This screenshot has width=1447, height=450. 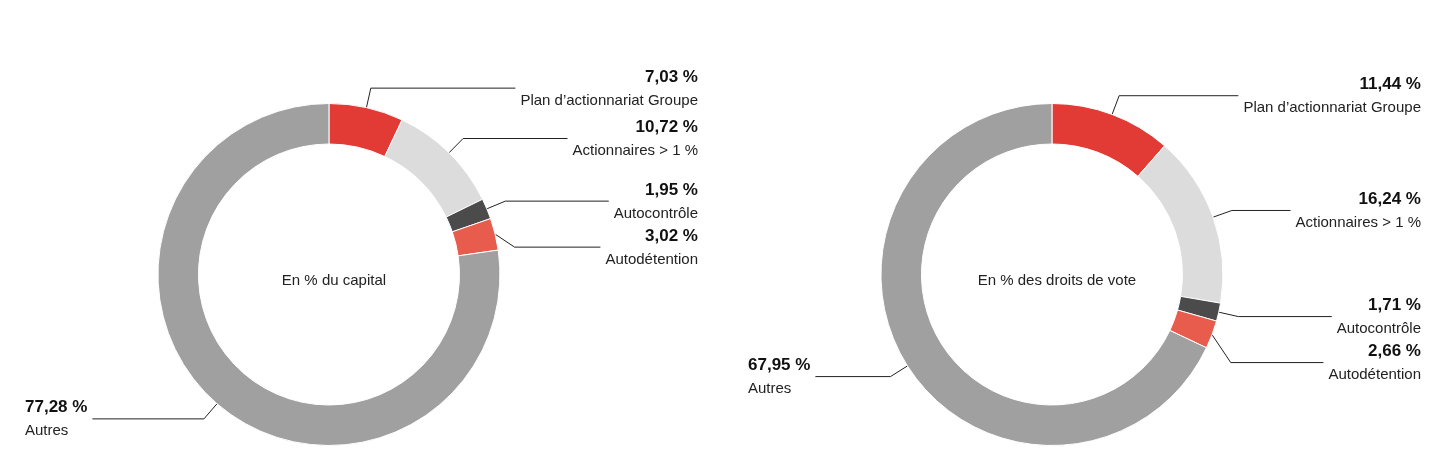 What do you see at coordinates (1394, 305) in the screenshot?
I see `data-label: 1,71 %` at bounding box center [1394, 305].